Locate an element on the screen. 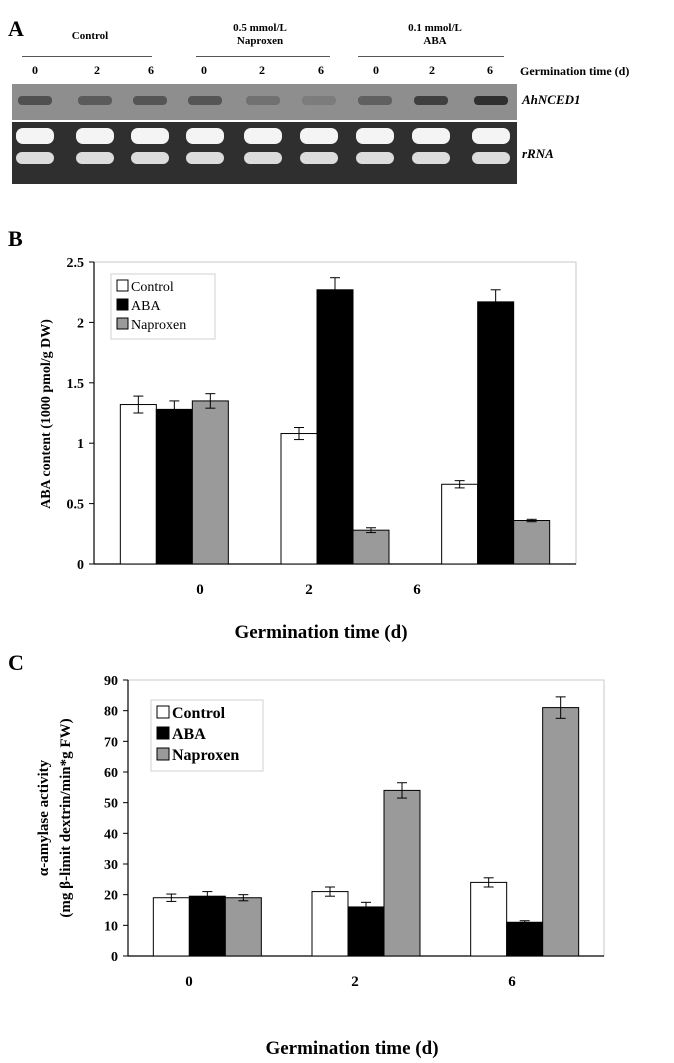  y-tick-label: 20 is located at coordinates (111, 896).